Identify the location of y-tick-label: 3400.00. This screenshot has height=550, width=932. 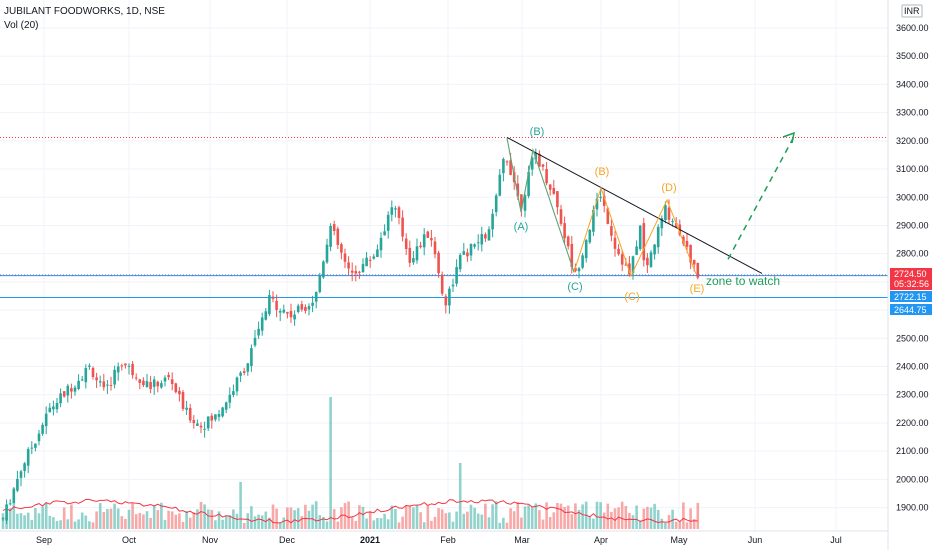
(912, 84).